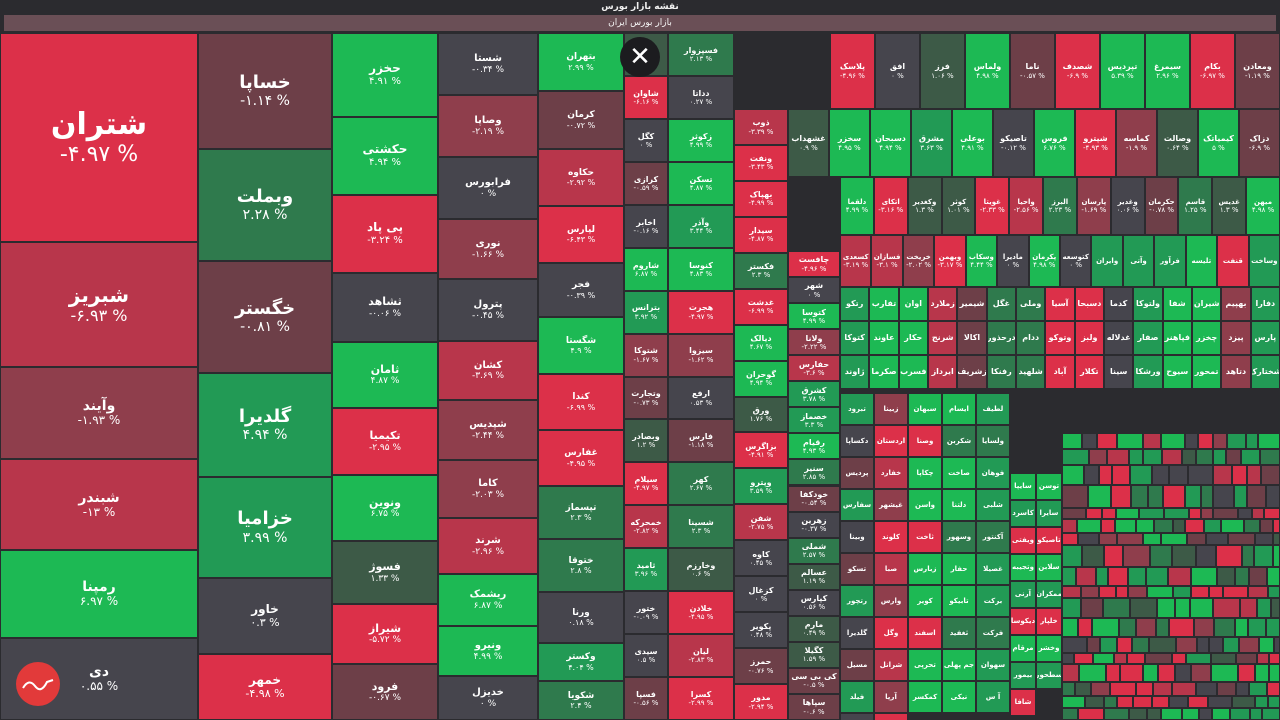 The image size is (1280, 720). I want to click on stock-tile: وبملت ۲.۲۸ %, so click(265, 205).